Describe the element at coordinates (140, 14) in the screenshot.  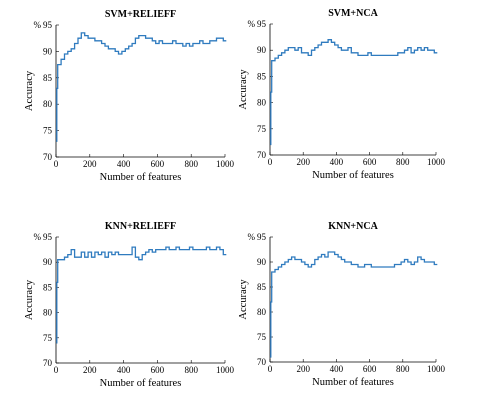
I see `chart-title: SVM+RELIEFF` at that location.